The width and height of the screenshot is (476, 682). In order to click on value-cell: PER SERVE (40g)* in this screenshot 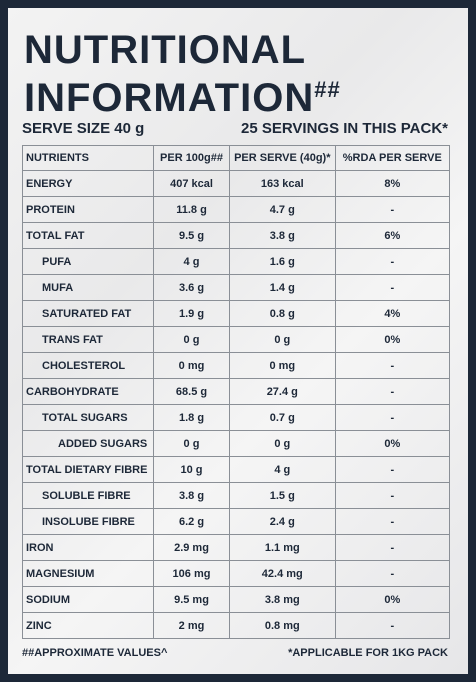, I will do `click(282, 158)`.